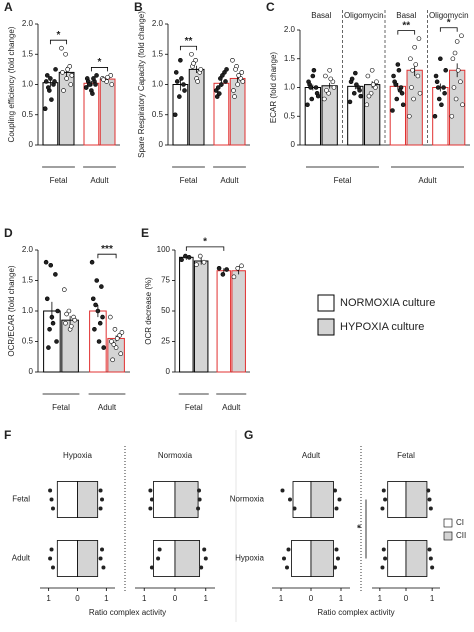 The height and width of the screenshot is (632, 474). What do you see at coordinates (175, 598) in the screenshot?
I see `x-tick-label: 0` at bounding box center [175, 598].